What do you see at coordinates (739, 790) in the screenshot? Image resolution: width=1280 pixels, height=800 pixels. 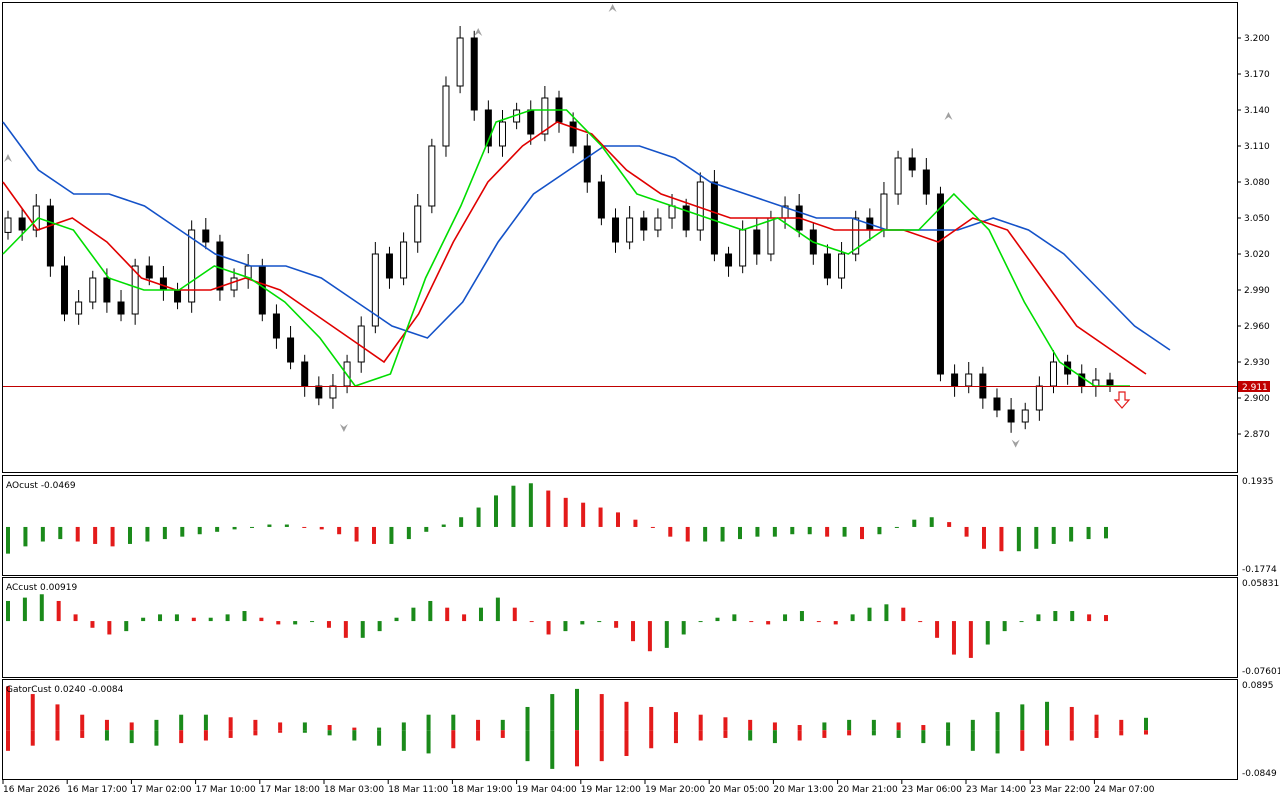 I see `time-tick-label: 20 Mar 05:00` at bounding box center [739, 790].